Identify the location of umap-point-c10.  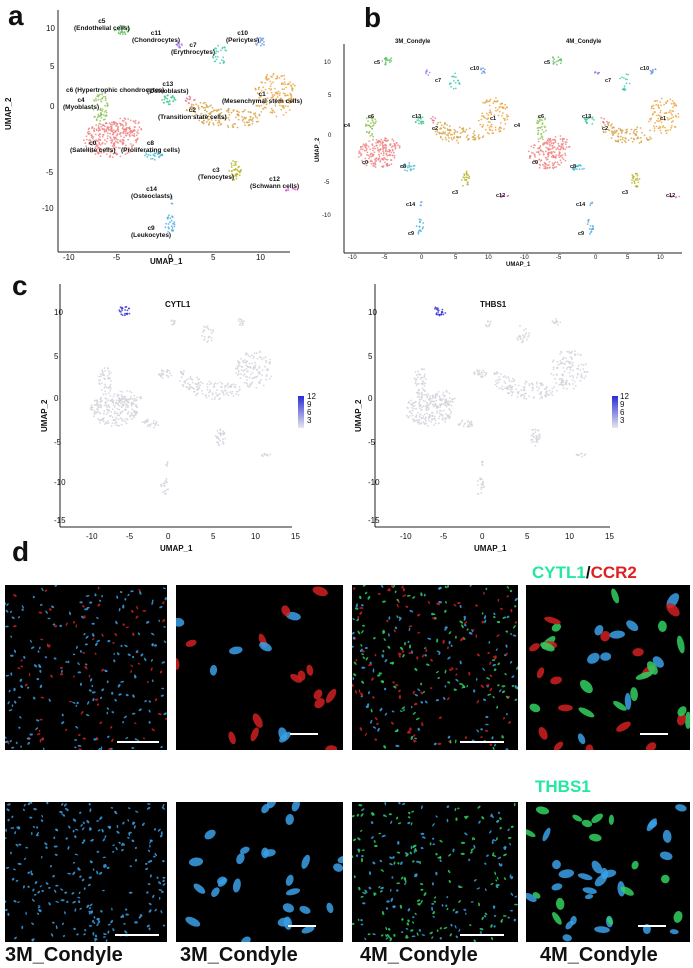
(263, 38).